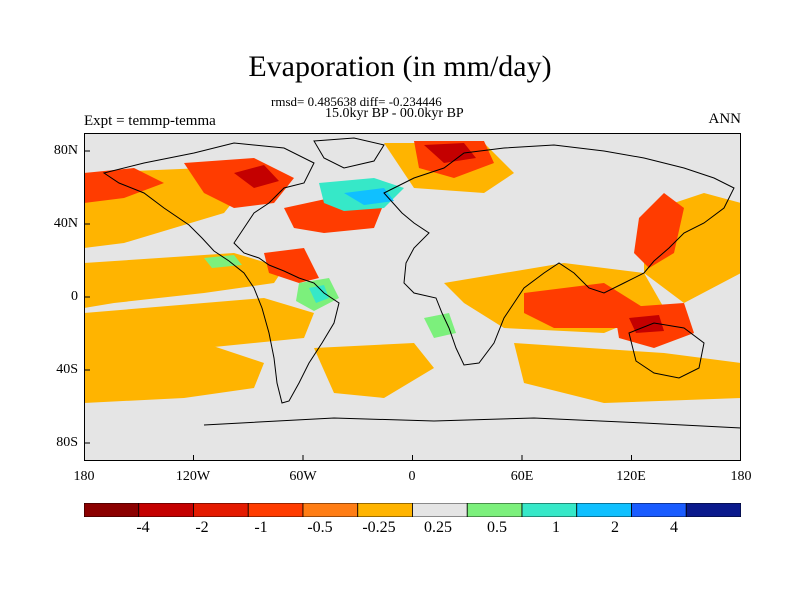  What do you see at coordinates (74, 296) in the screenshot?
I see `lat-label-0: 0` at bounding box center [74, 296].